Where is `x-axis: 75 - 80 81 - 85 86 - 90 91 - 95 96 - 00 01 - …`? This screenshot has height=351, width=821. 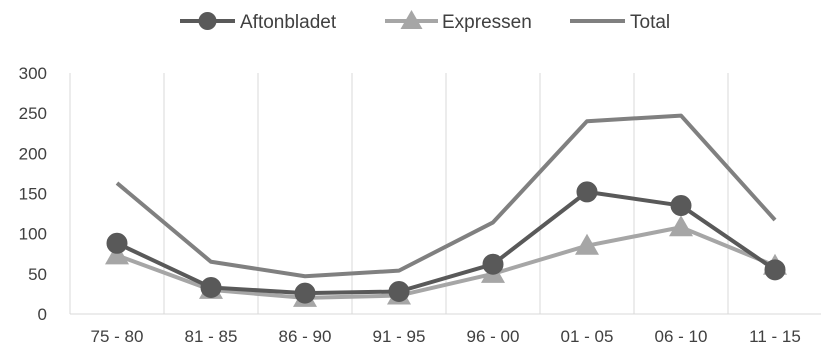 x-axis: 75 - 80 81 - 85 86 - 90 91 - 95 96 - 00 01 - … is located at coordinates (446, 336).